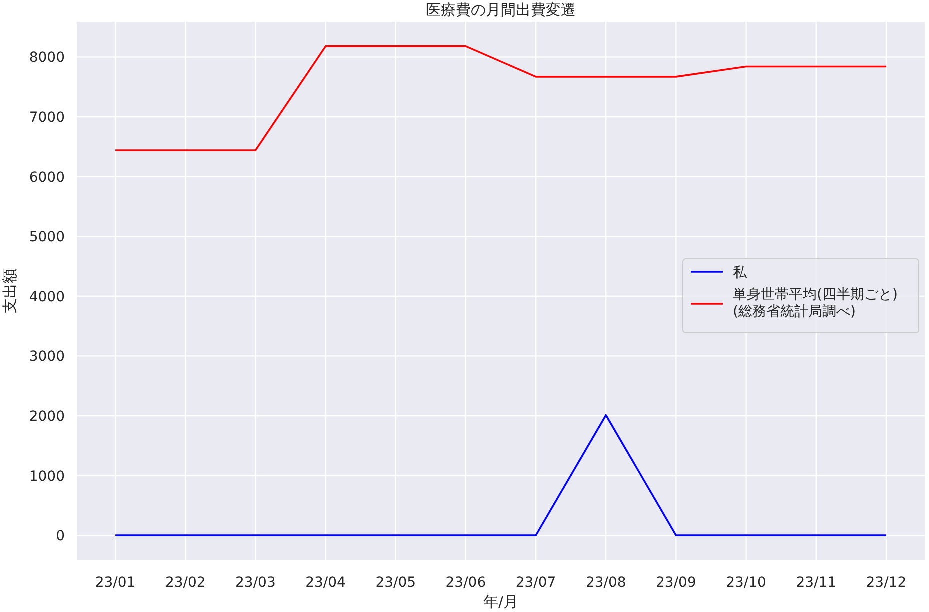  Describe the element at coordinates (47, 58) in the screenshot. I see `y-tick-label: 8000` at that location.